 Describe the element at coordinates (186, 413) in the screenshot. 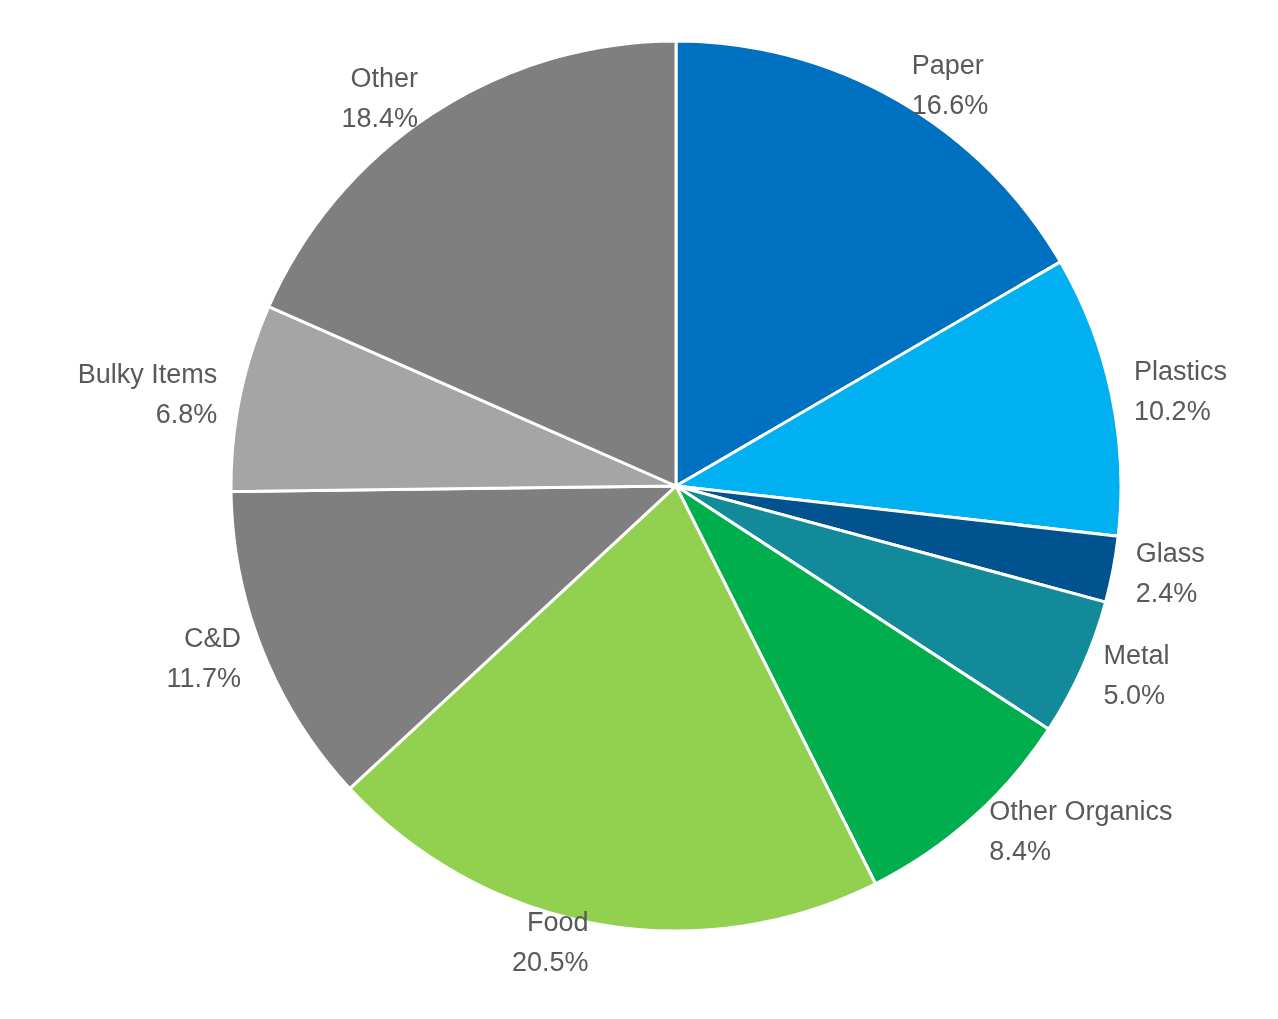

I see `data-label: 6.8%` at that location.